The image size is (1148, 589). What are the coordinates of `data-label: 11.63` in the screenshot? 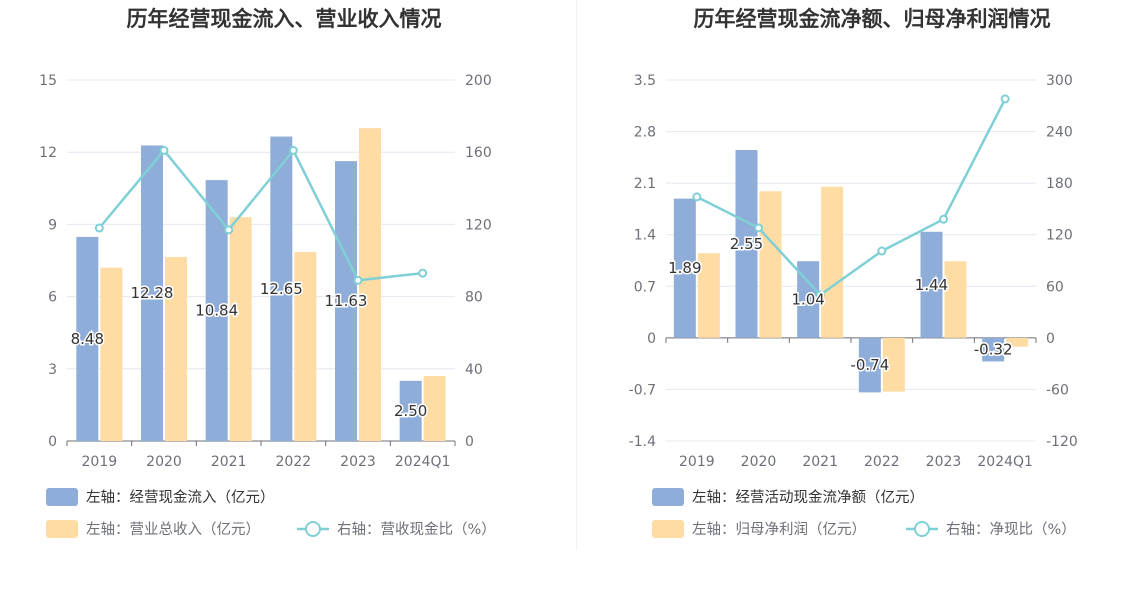 It's located at (346, 301).